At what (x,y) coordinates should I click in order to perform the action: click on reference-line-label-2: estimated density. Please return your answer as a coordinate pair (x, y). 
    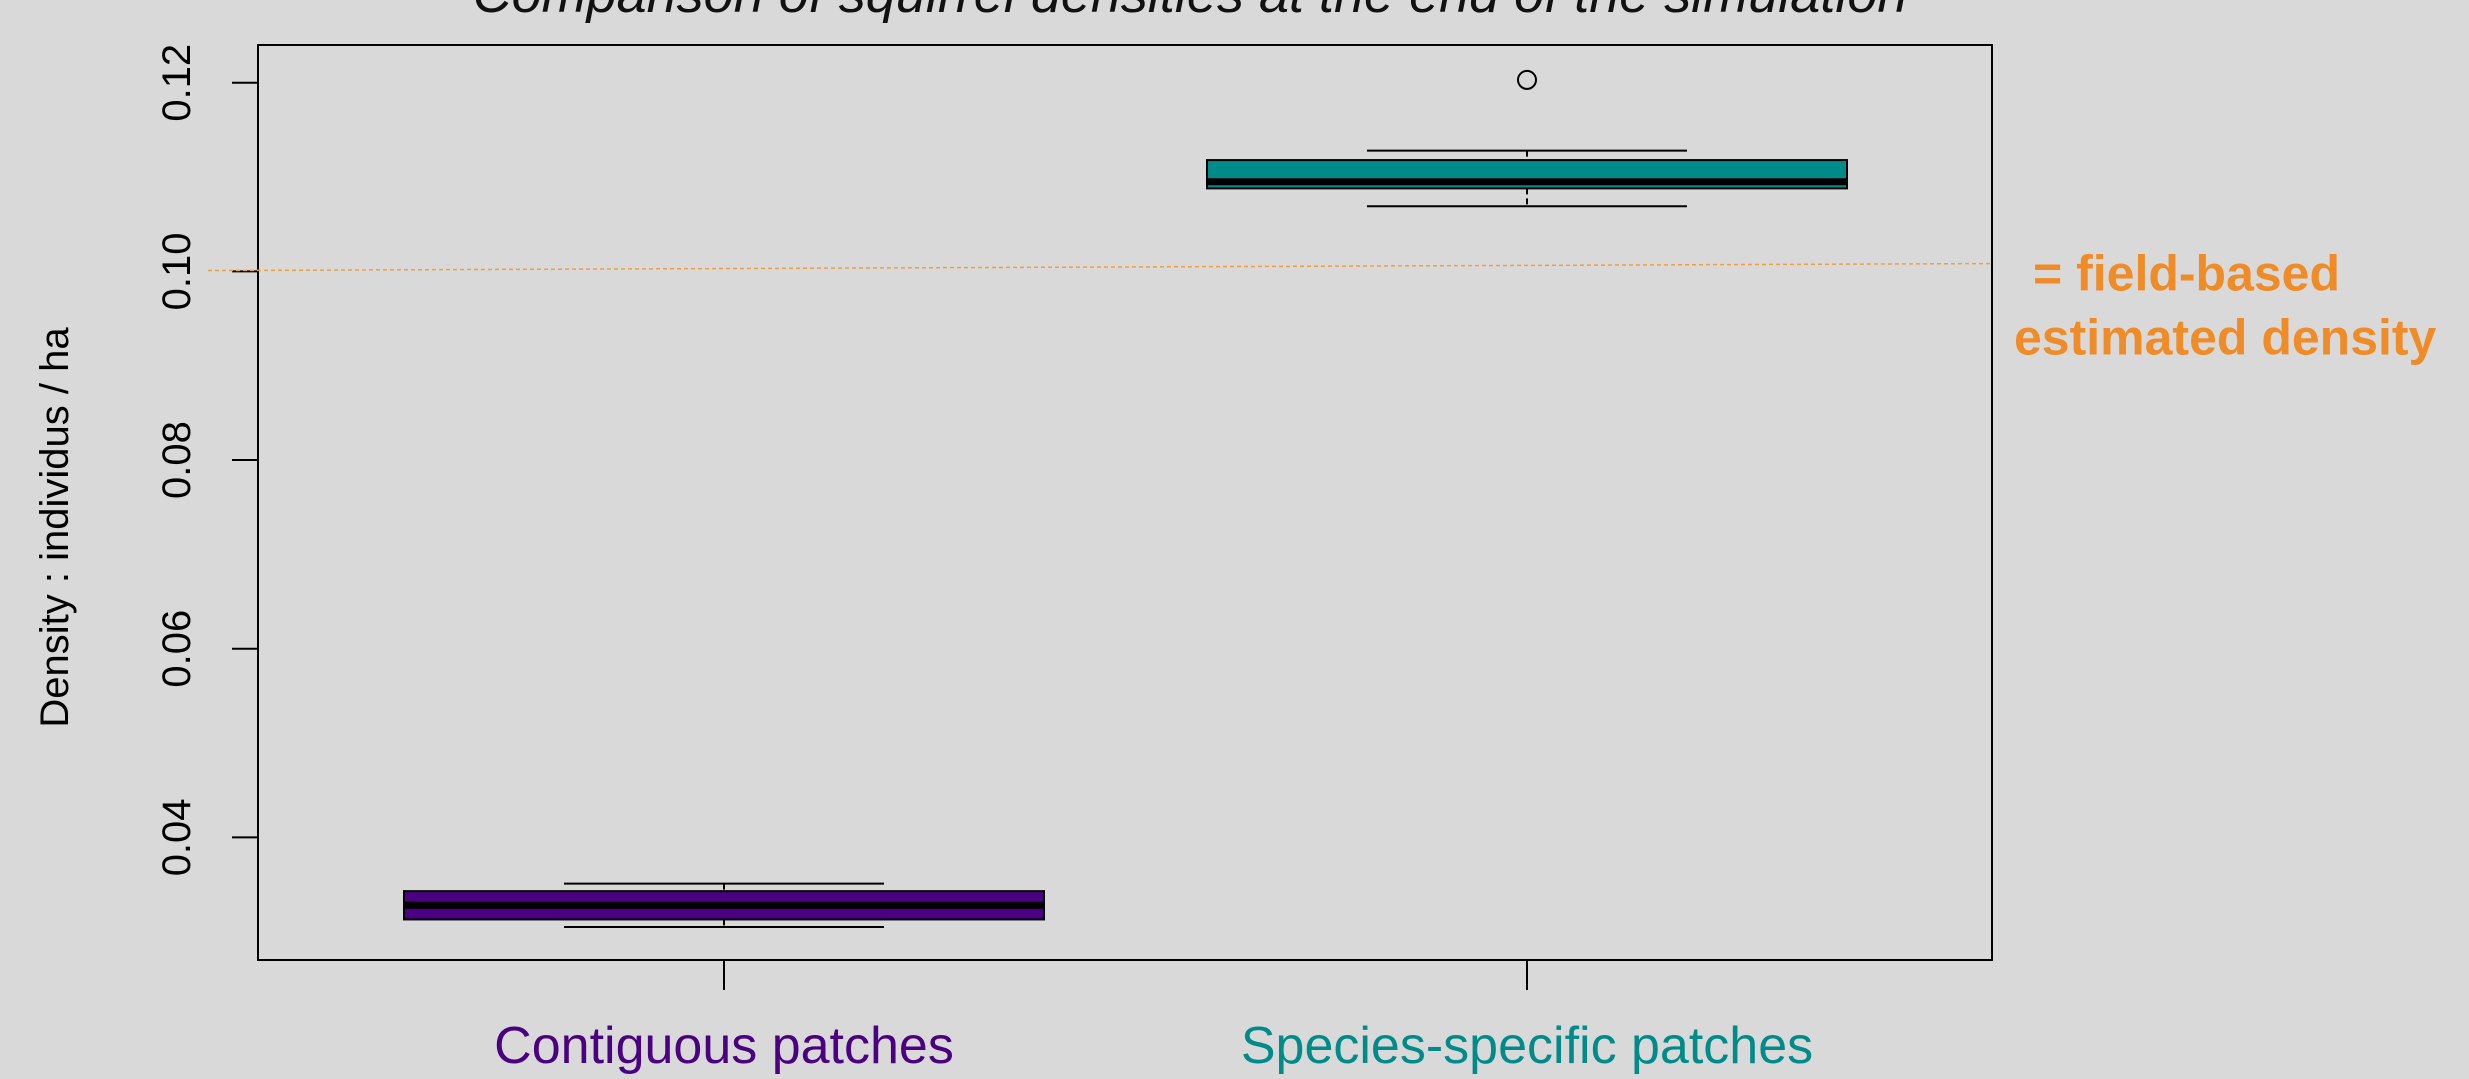
    Looking at the image, I should click on (2225, 338).